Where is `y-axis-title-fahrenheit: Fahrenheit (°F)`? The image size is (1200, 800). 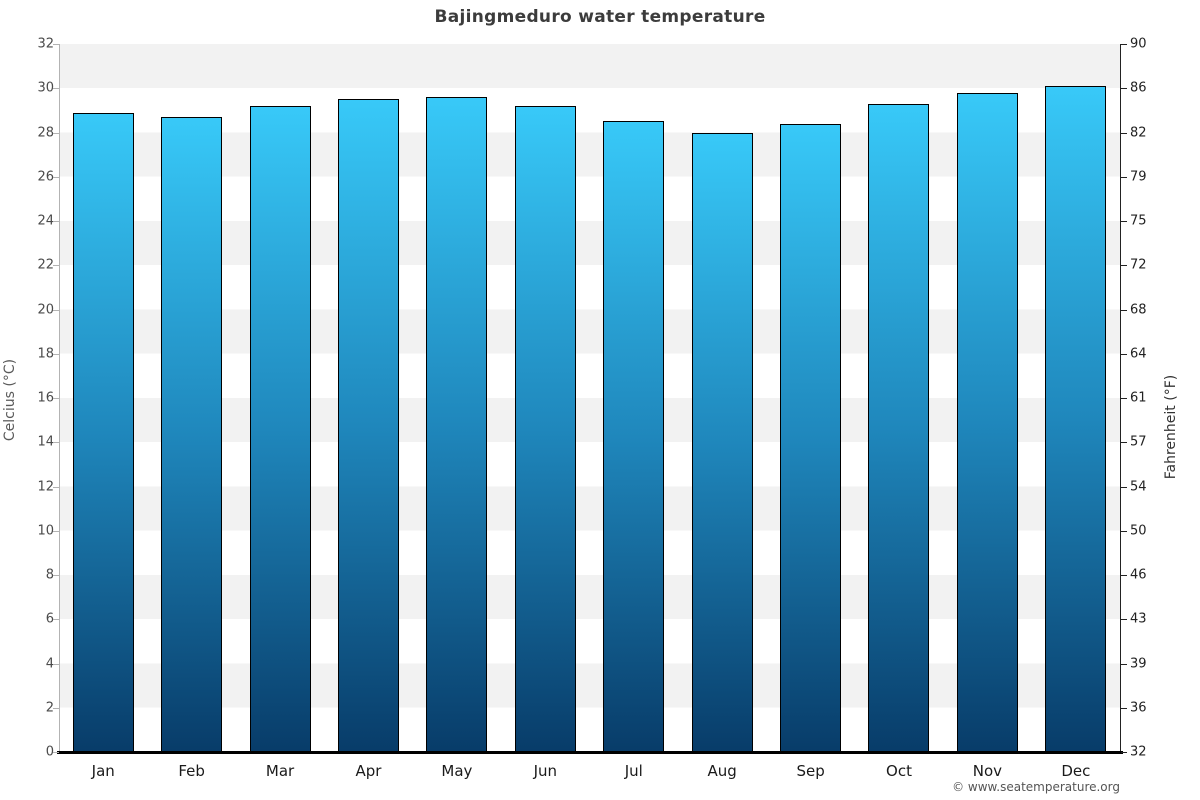
y-axis-title-fahrenheit: Fahrenheit (°F) is located at coordinates (1171, 427).